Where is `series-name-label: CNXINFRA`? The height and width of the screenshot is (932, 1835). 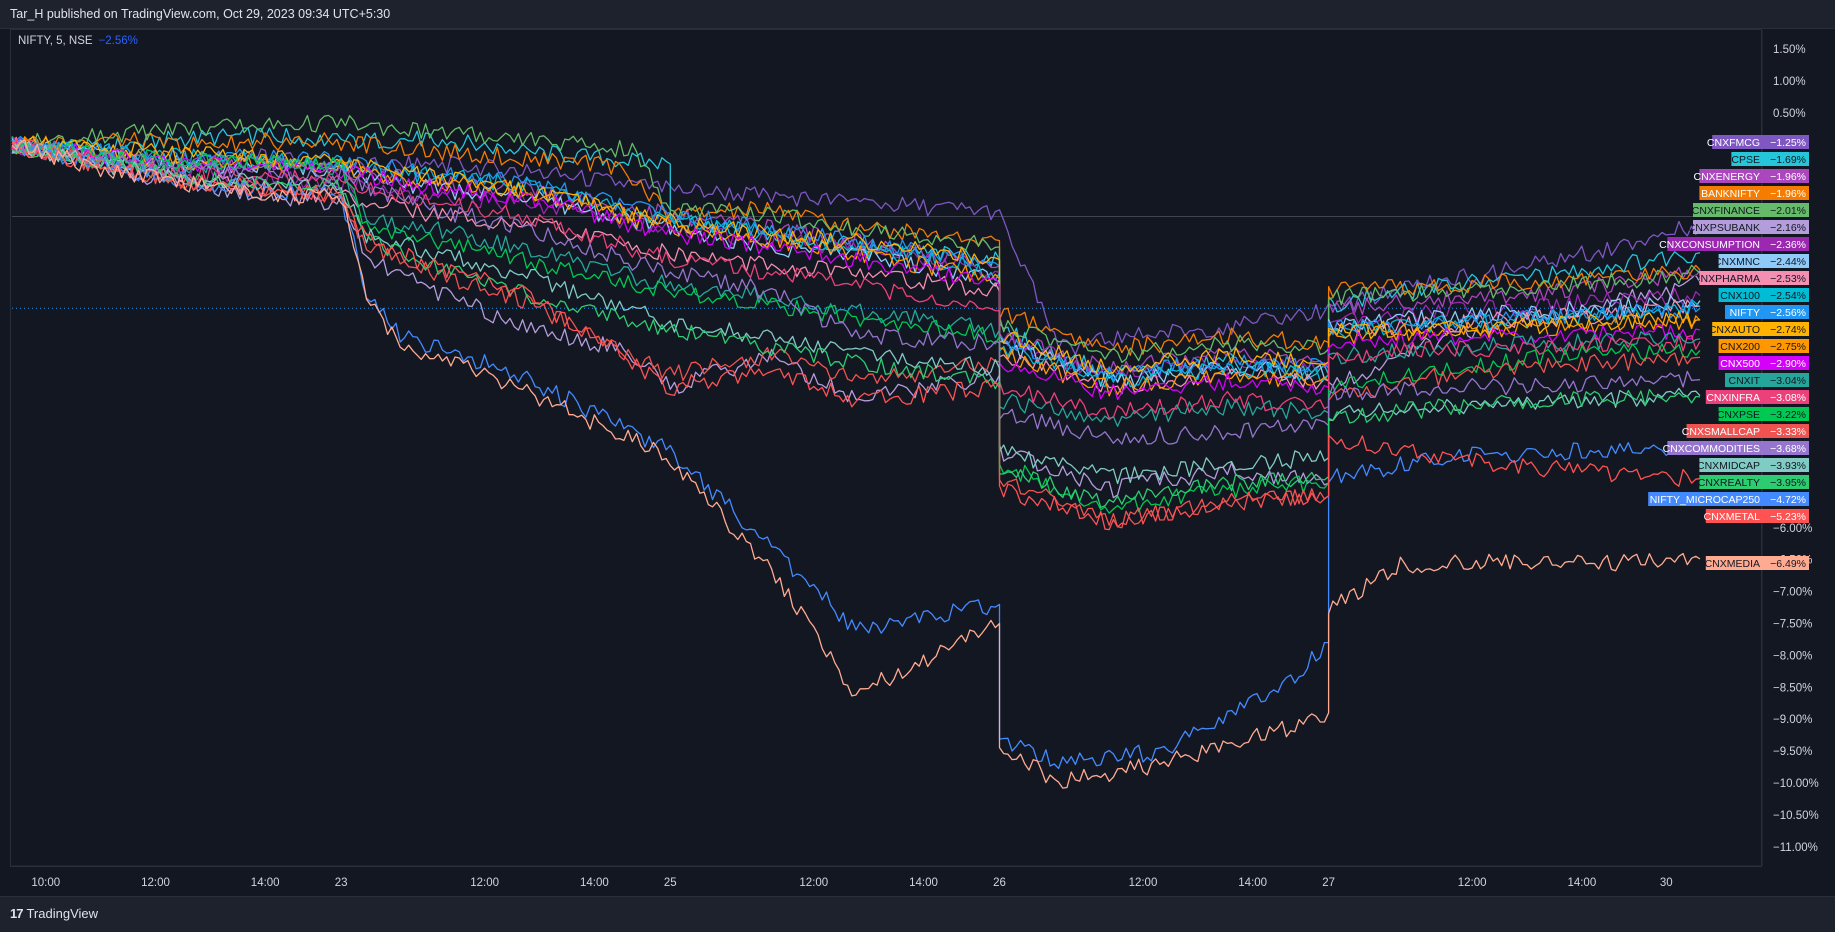 series-name-label: CNXINFRA is located at coordinates (1733, 398).